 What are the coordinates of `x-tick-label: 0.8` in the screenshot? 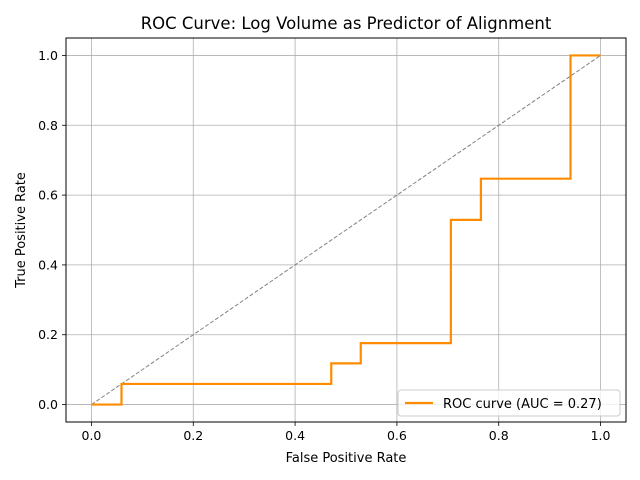 It's located at (499, 435).